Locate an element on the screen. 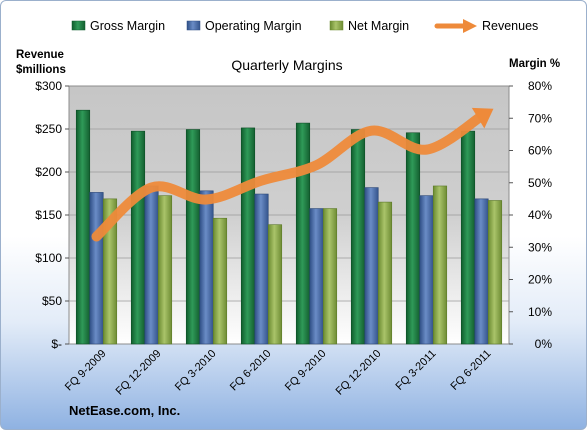  right-tick-label: 80% is located at coordinates (540, 86).